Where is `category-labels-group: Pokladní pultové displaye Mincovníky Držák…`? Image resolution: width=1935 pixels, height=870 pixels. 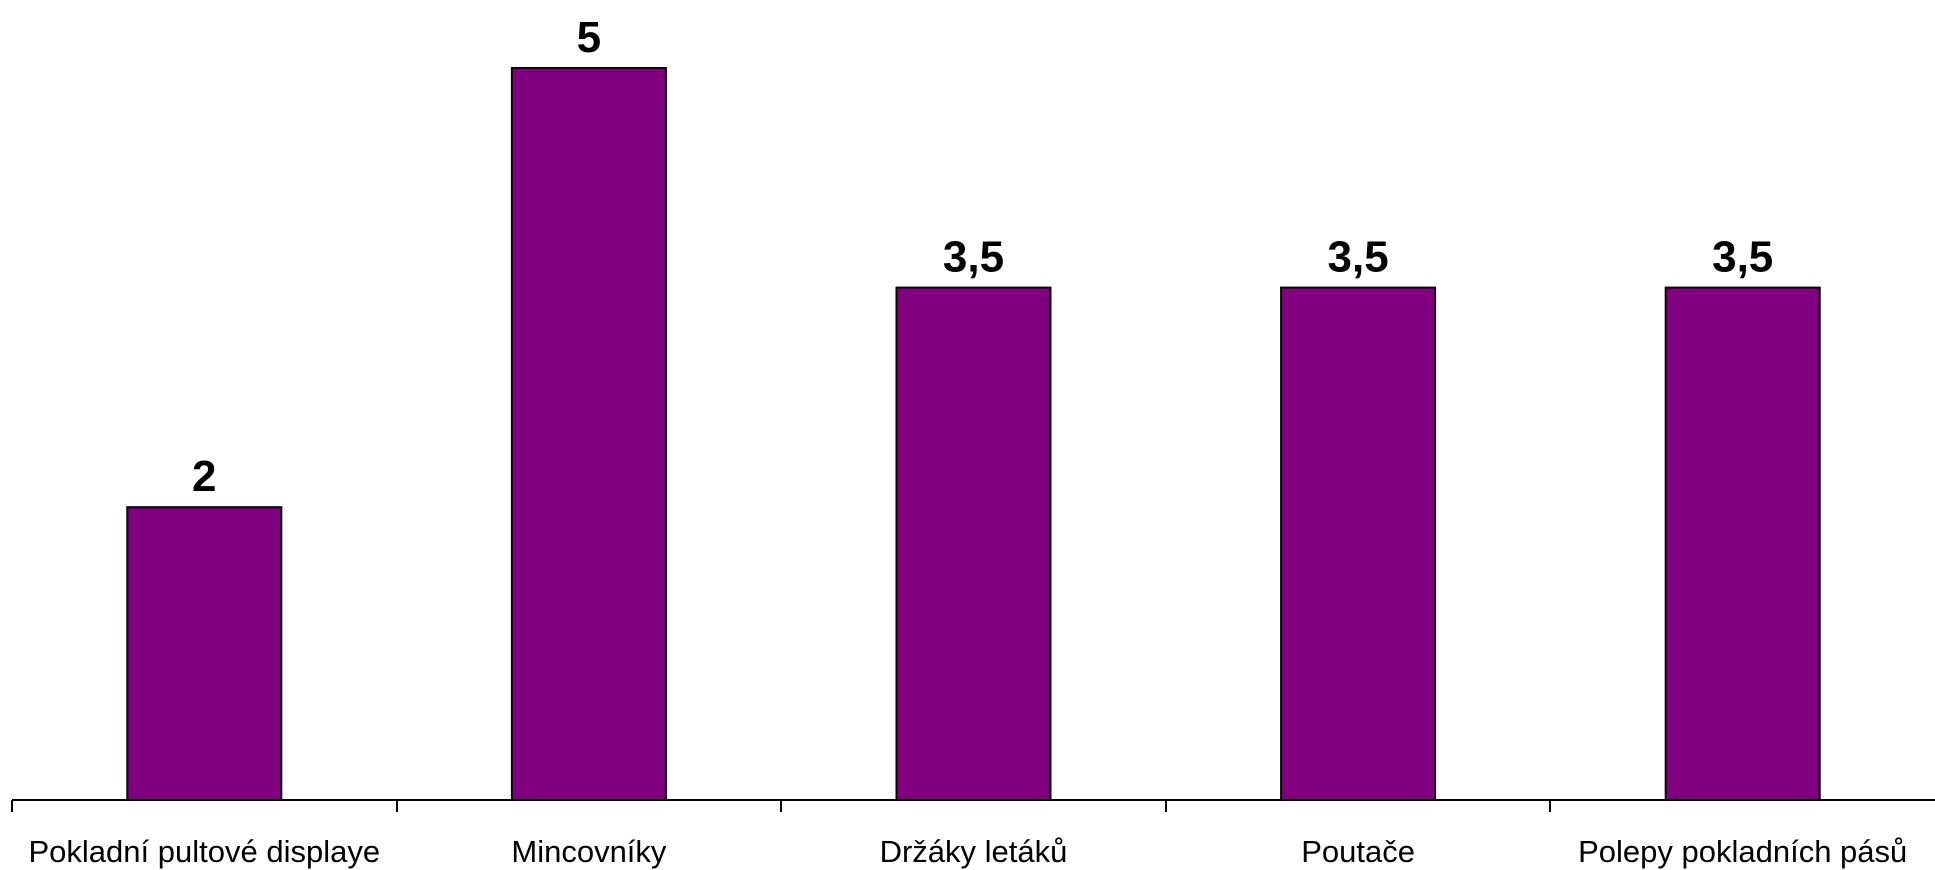 category-labels-group: Pokladní pultové displaye Mincovníky Držák… is located at coordinates (968, 851).